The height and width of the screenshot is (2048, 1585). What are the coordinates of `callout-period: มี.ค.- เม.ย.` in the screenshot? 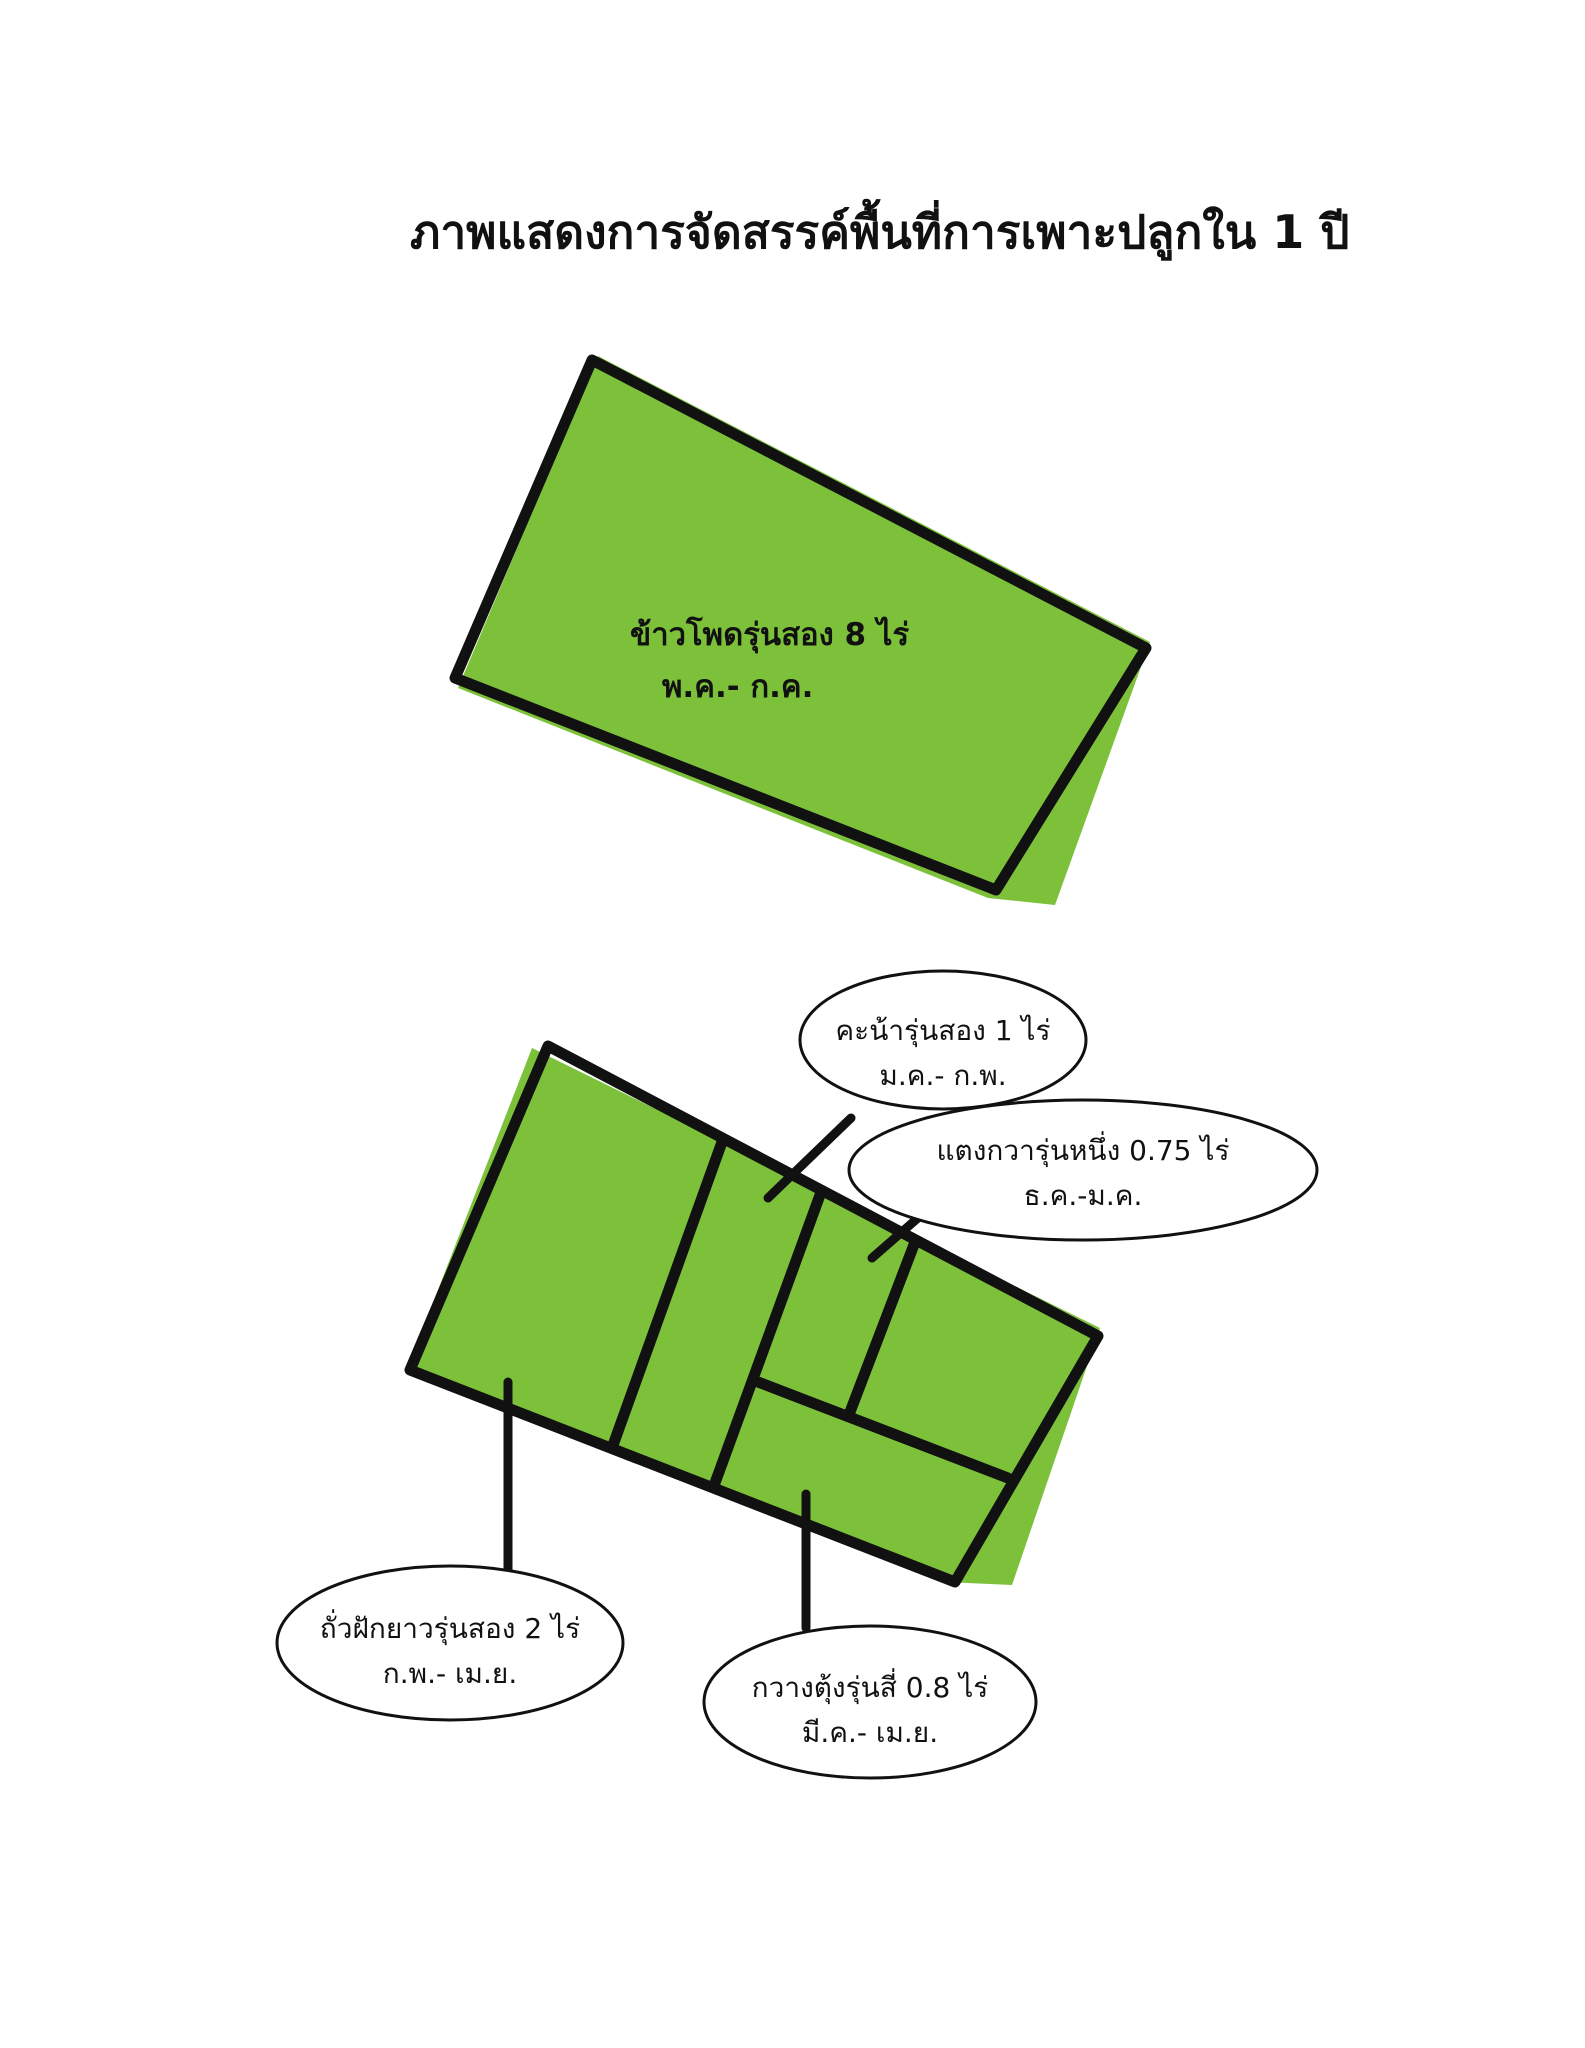 It's located at (870, 1732).